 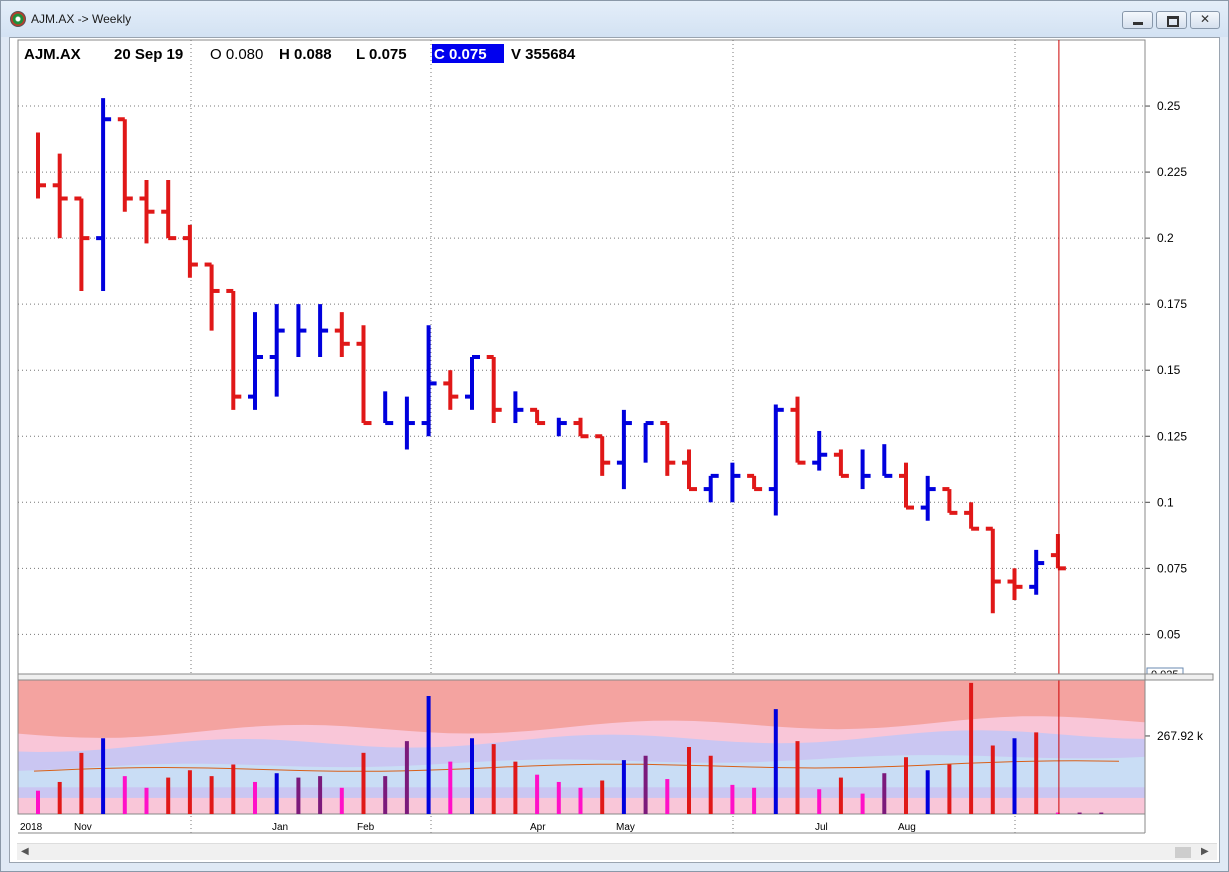 What do you see at coordinates (625, 827) in the screenshot?
I see `x-tick-label: May` at bounding box center [625, 827].